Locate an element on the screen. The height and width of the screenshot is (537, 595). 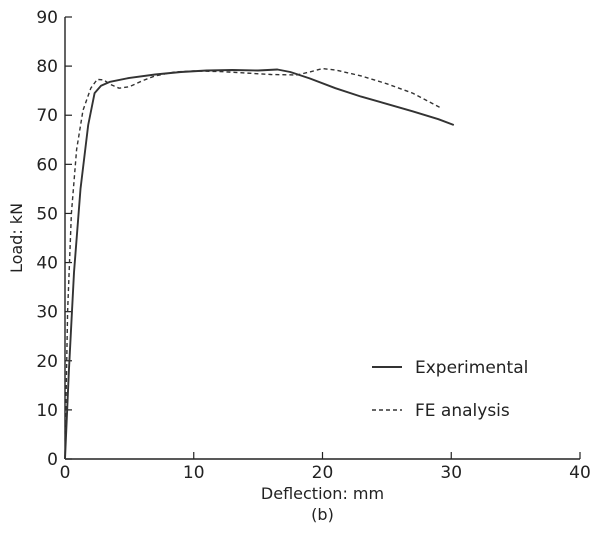
y-tick-label: 60 is located at coordinates (47, 165).